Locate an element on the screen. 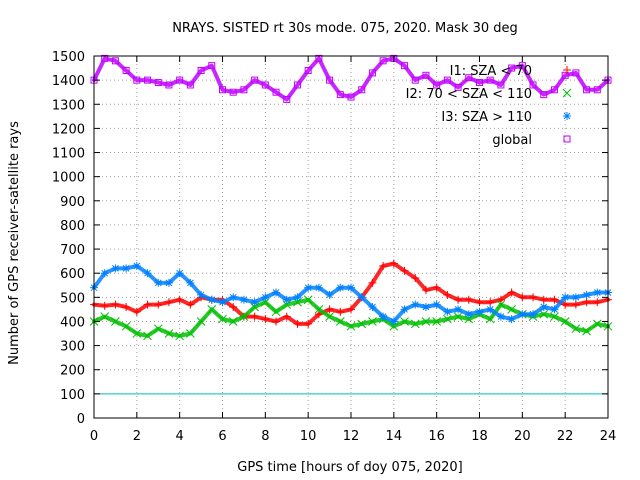  y-tick-label: 900 is located at coordinates (72, 202).